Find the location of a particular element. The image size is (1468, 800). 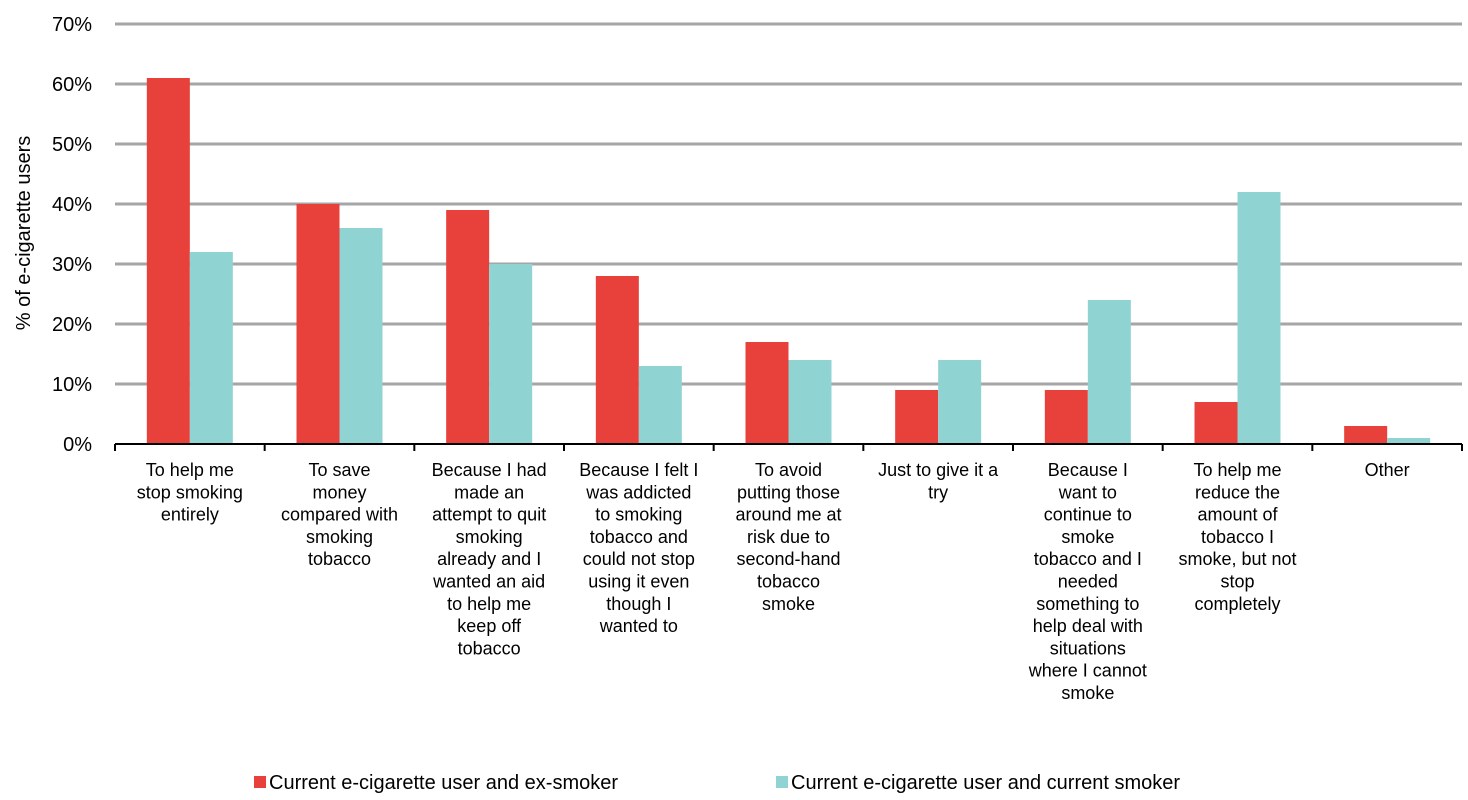

y-tick-label: 50% is located at coordinates (72, 145).